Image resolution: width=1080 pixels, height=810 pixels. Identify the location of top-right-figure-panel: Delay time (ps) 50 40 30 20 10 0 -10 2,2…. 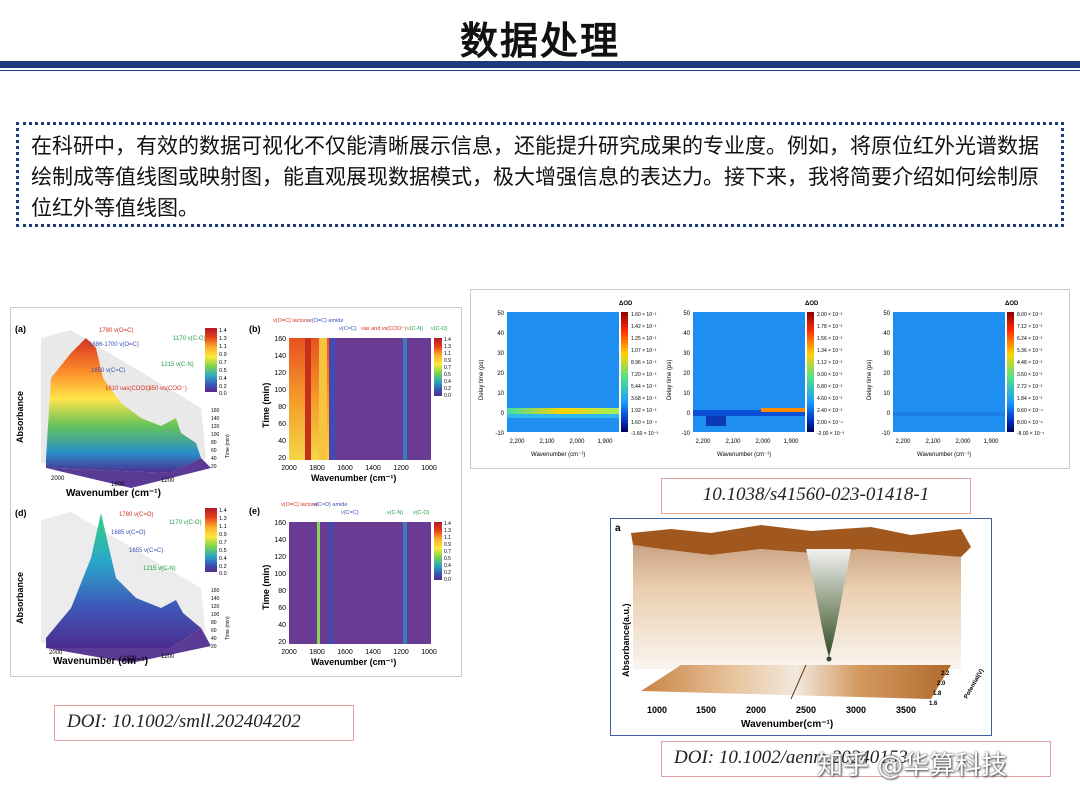
(770, 379).